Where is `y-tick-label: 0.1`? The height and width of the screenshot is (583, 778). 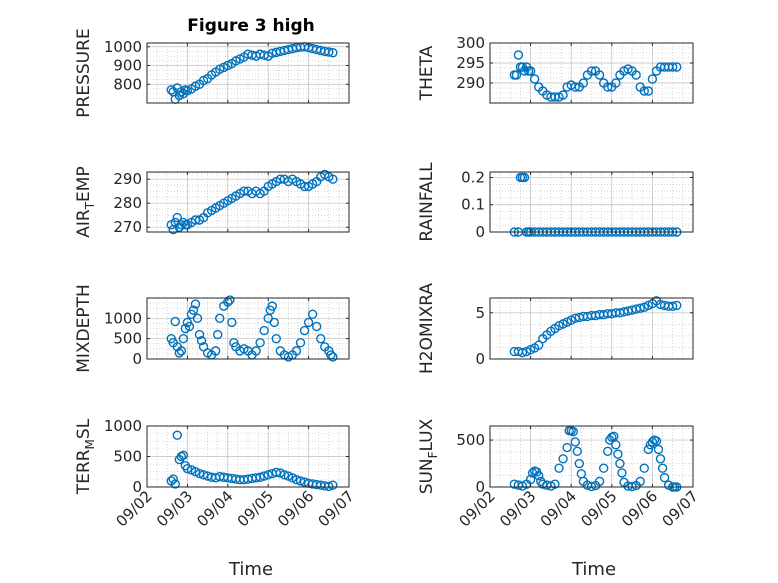
y-tick-label: 0.1 is located at coordinates (473, 205).